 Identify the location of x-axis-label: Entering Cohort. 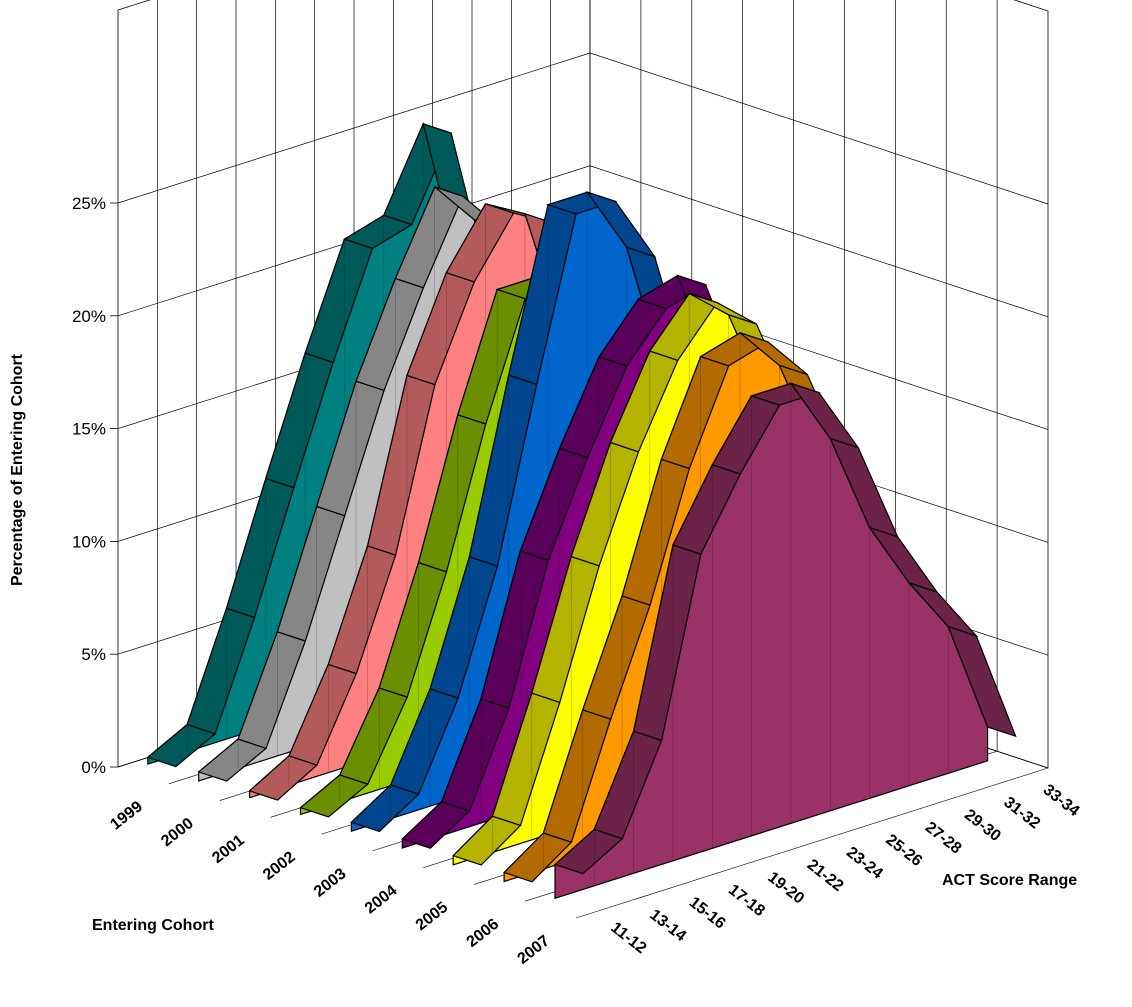
(153, 925).